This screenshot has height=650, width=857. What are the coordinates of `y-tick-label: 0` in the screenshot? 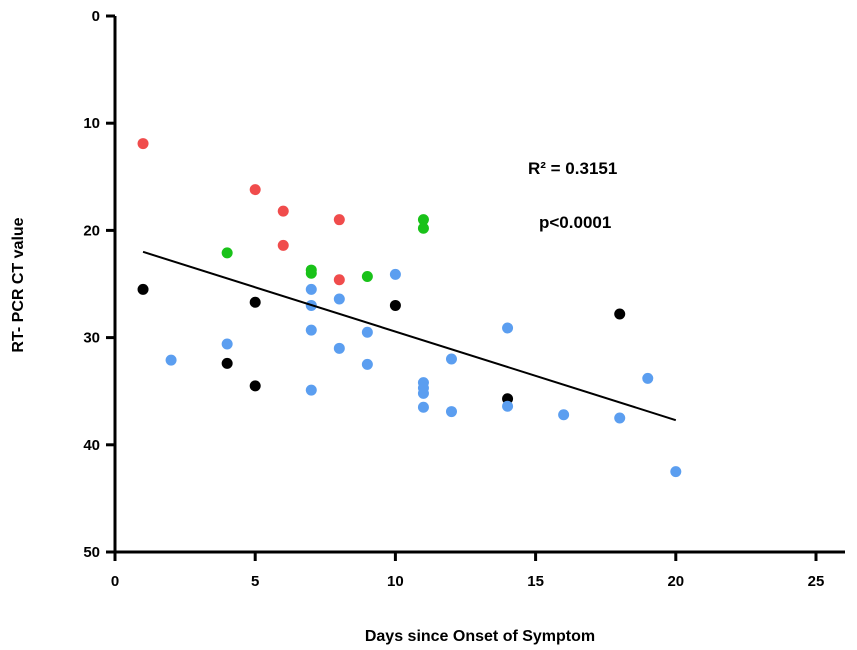 It's located at (96, 16).